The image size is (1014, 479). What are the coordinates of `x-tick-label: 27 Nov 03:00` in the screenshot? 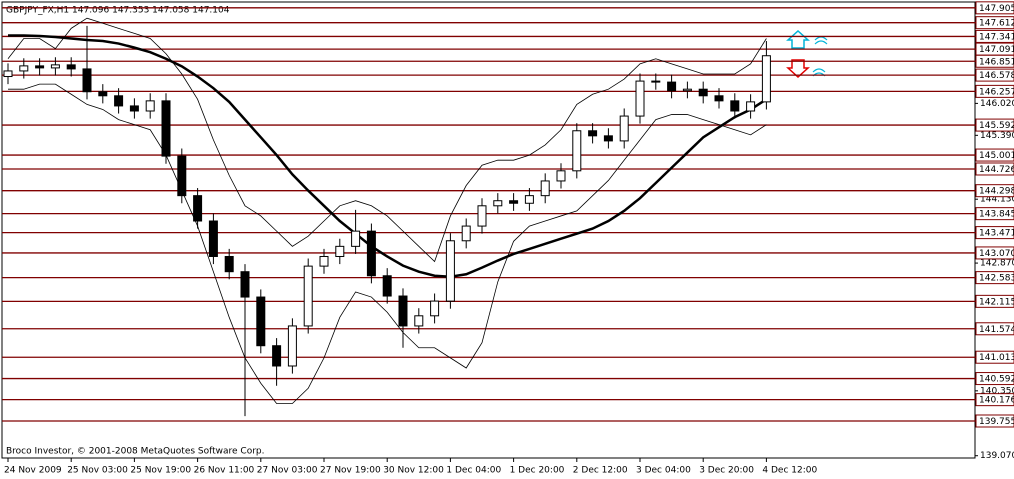 It's located at (287, 471).